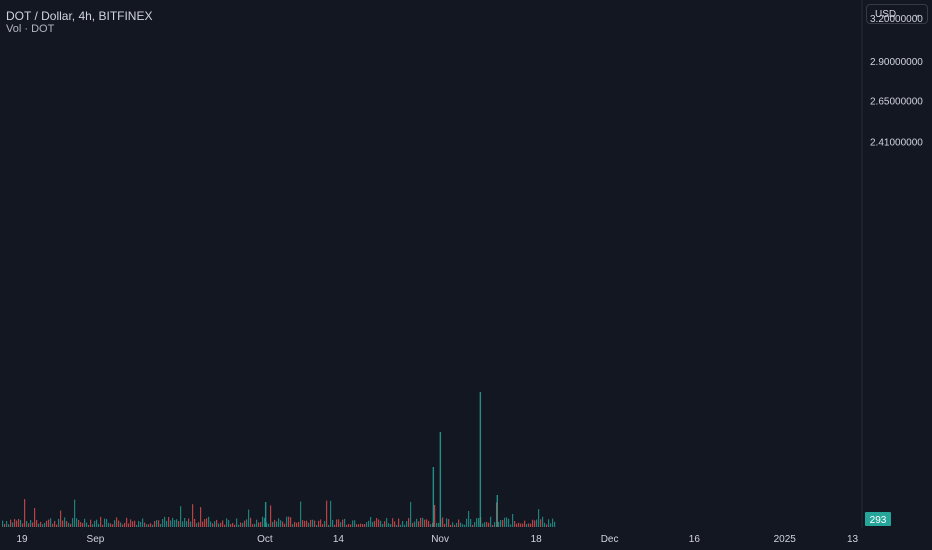 The image size is (932, 550). What do you see at coordinates (886, 14) in the screenshot?
I see `currency-label: USD` at bounding box center [886, 14].